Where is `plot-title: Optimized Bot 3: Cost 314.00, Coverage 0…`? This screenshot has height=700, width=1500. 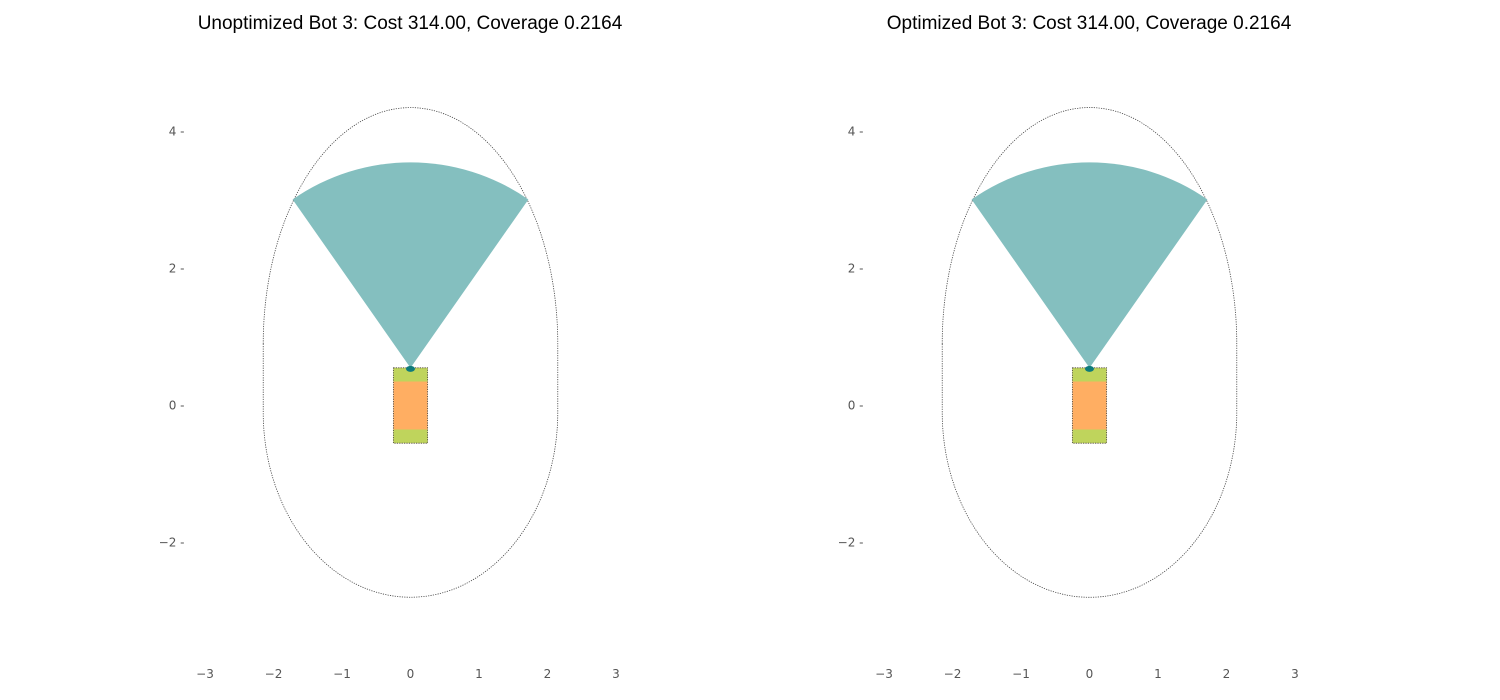 plot-title: Optimized Bot 3: Cost 314.00, Coverage 0… is located at coordinates (1089, 23).